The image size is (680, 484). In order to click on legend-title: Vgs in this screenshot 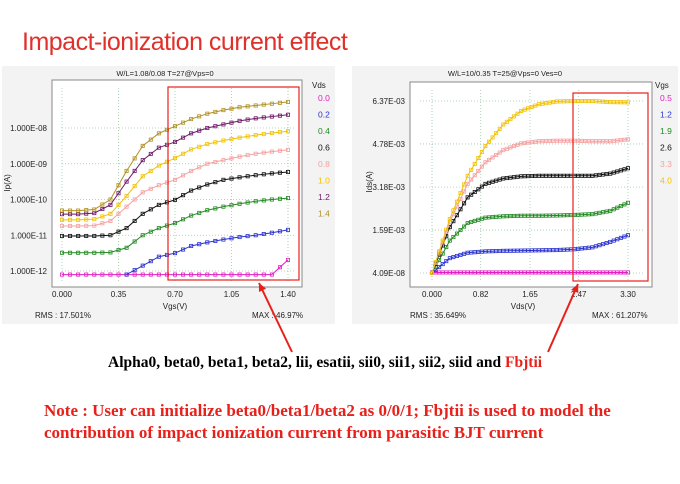, I will do `click(662, 85)`.